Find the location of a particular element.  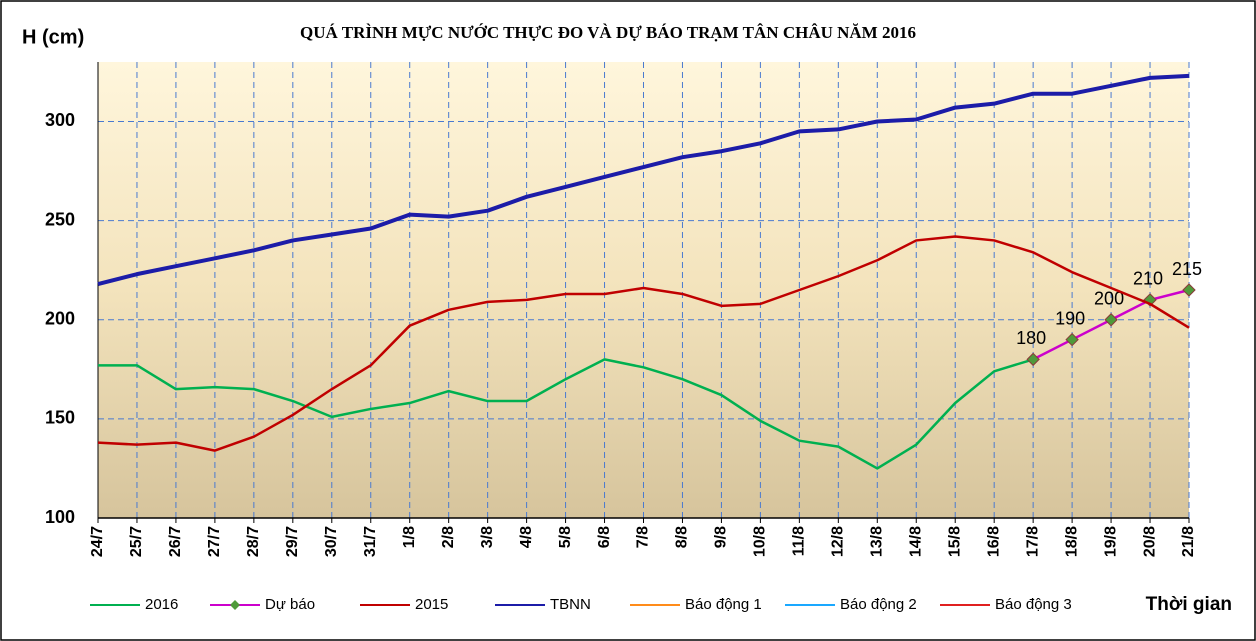

x-tick-label: 11/8 is located at coordinates (799, 541).